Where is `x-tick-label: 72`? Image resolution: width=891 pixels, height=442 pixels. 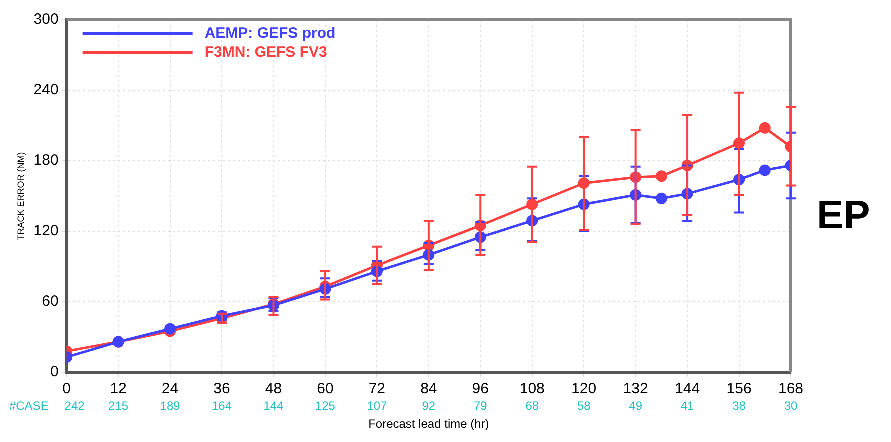 x-tick-label: 72 is located at coordinates (377, 389).